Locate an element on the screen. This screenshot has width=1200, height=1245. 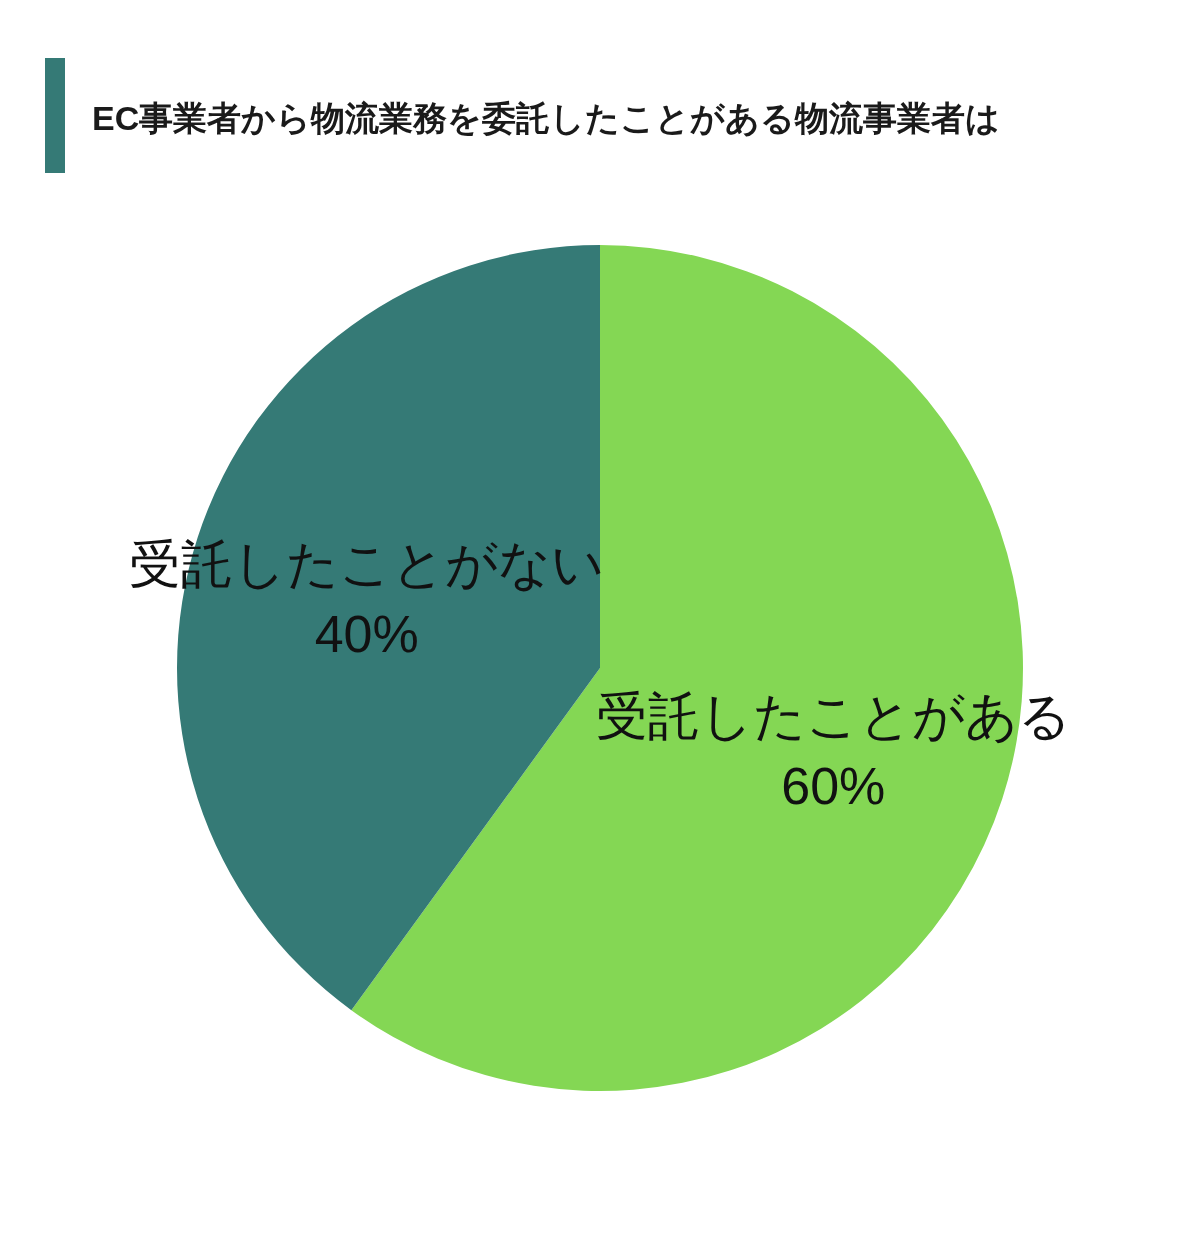
chart-title: EC事業者から物流業務を委託したことがある物流事業者は is located at coordinates (546, 118).